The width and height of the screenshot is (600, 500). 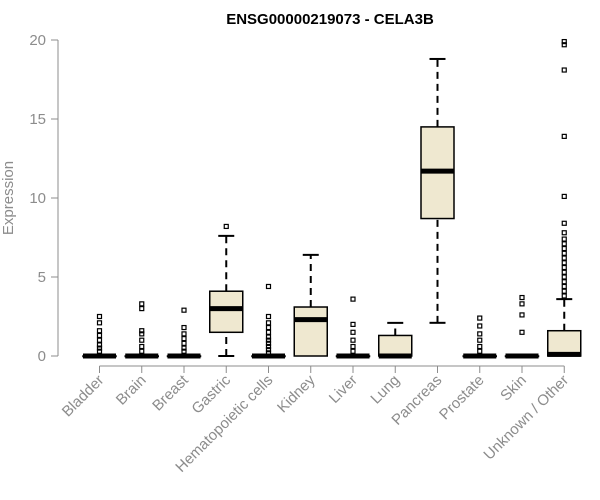 I want to click on box-breast, so click(x=184, y=333).